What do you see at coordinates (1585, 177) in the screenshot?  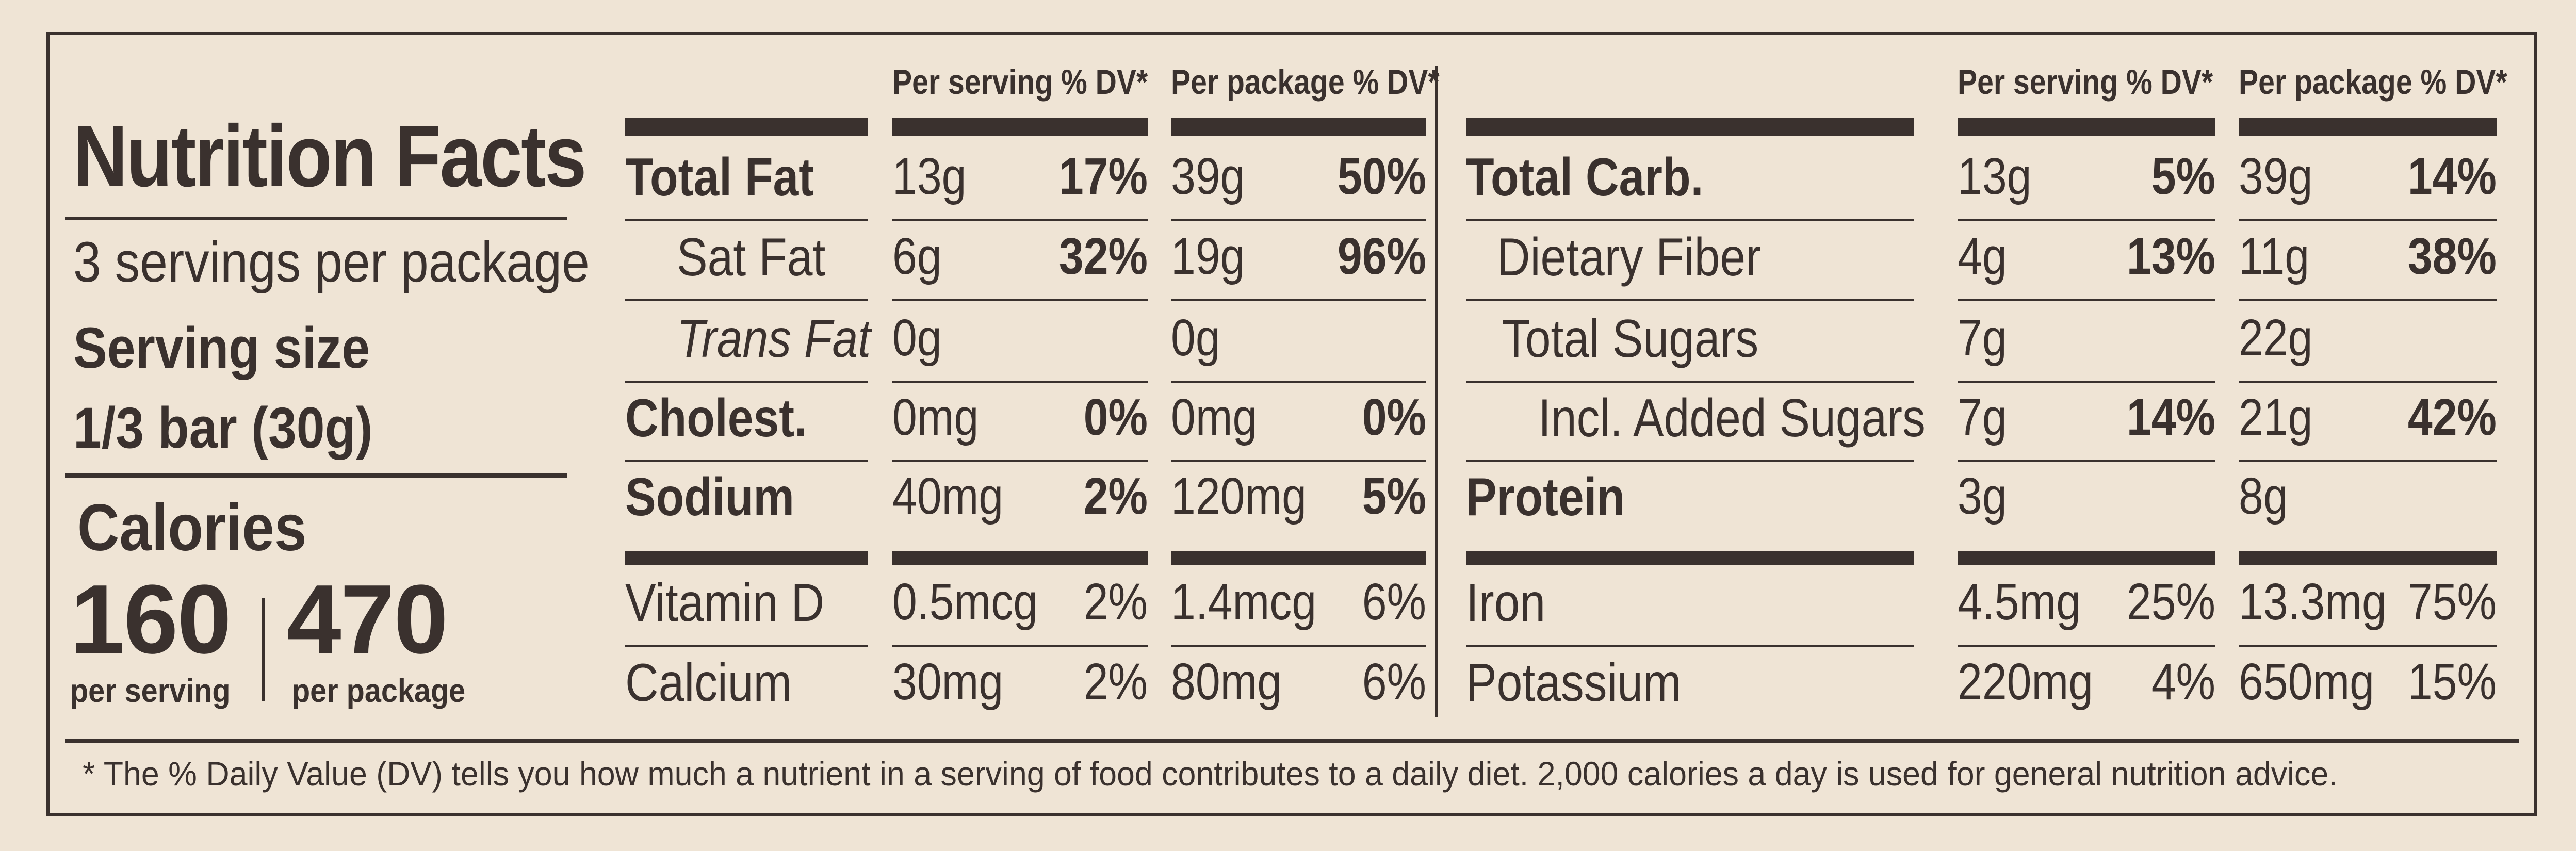 I see `nutrient-label: Total Carb.` at bounding box center [1585, 177].